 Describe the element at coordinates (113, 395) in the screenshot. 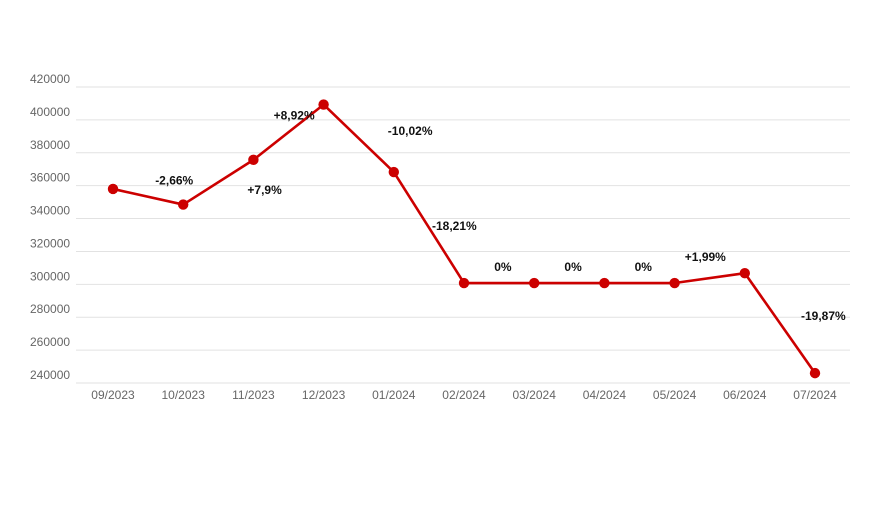

I see `x-tick-label: 09/2023` at that location.